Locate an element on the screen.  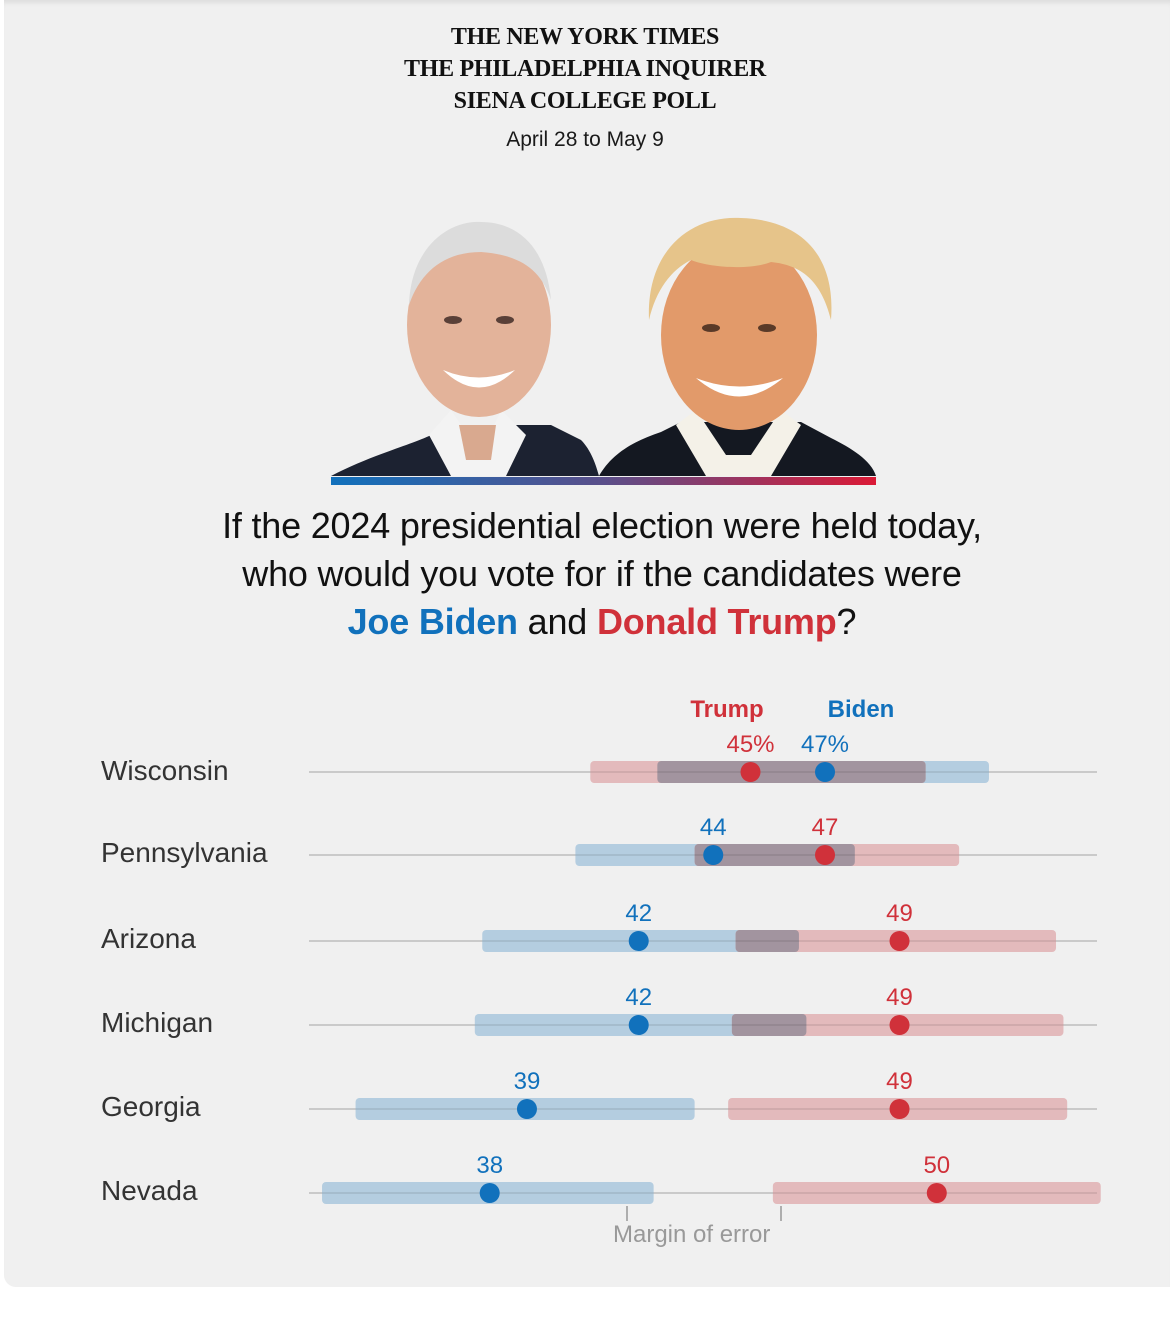
state-label-wisconsin: Wisconsin is located at coordinates (165, 770).